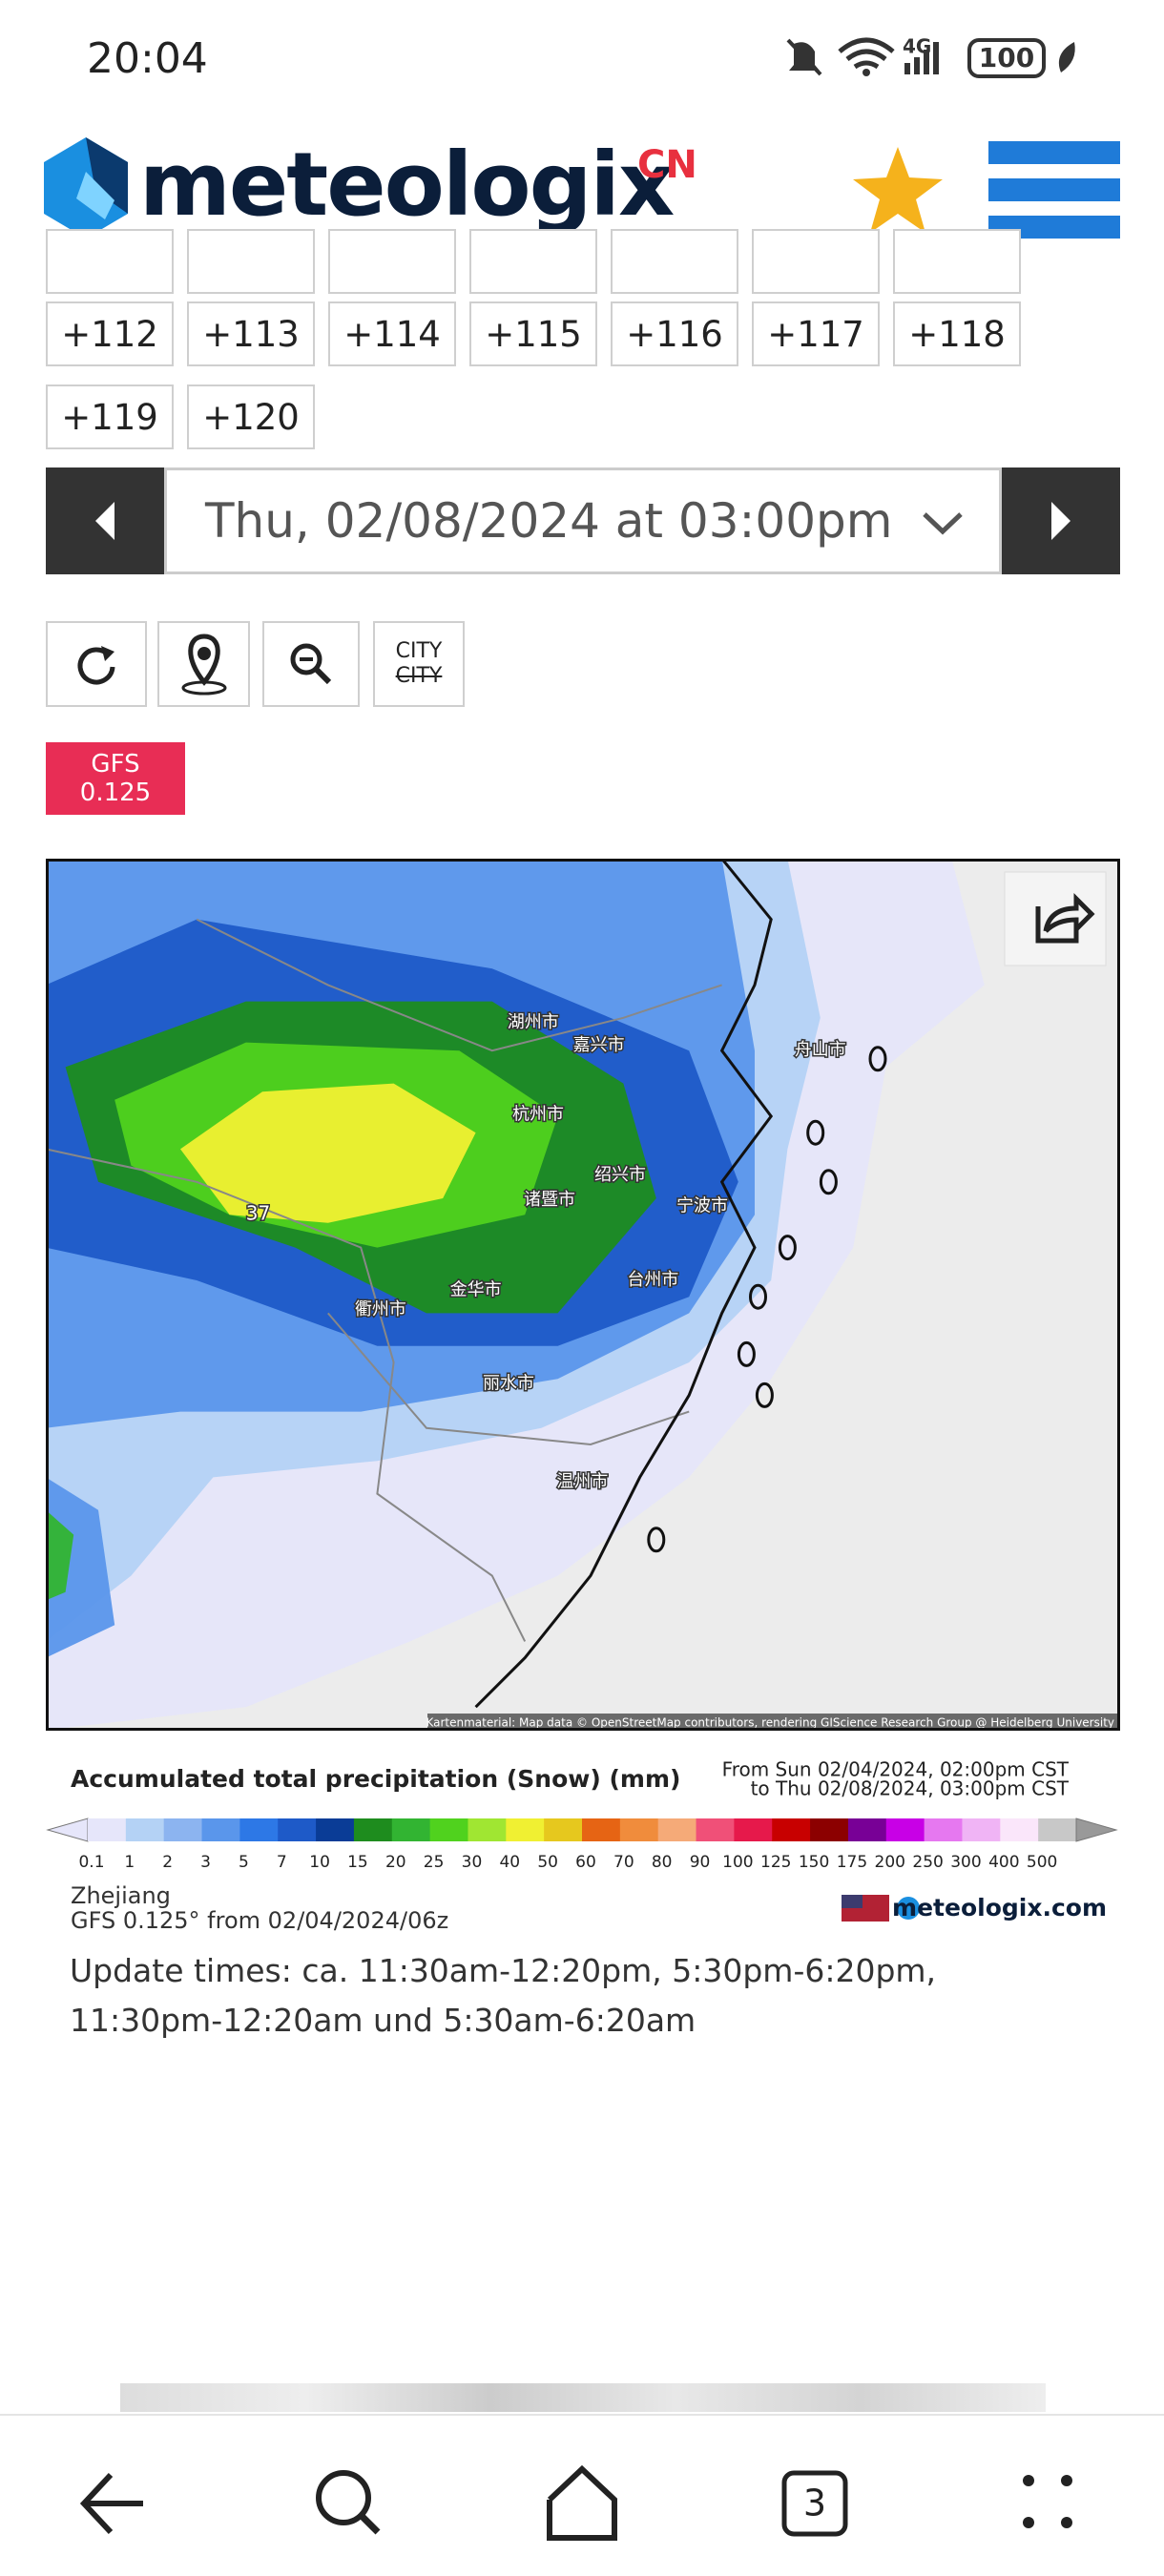  Describe the element at coordinates (476, 1289) in the screenshot. I see `map-label: 金华市` at that location.